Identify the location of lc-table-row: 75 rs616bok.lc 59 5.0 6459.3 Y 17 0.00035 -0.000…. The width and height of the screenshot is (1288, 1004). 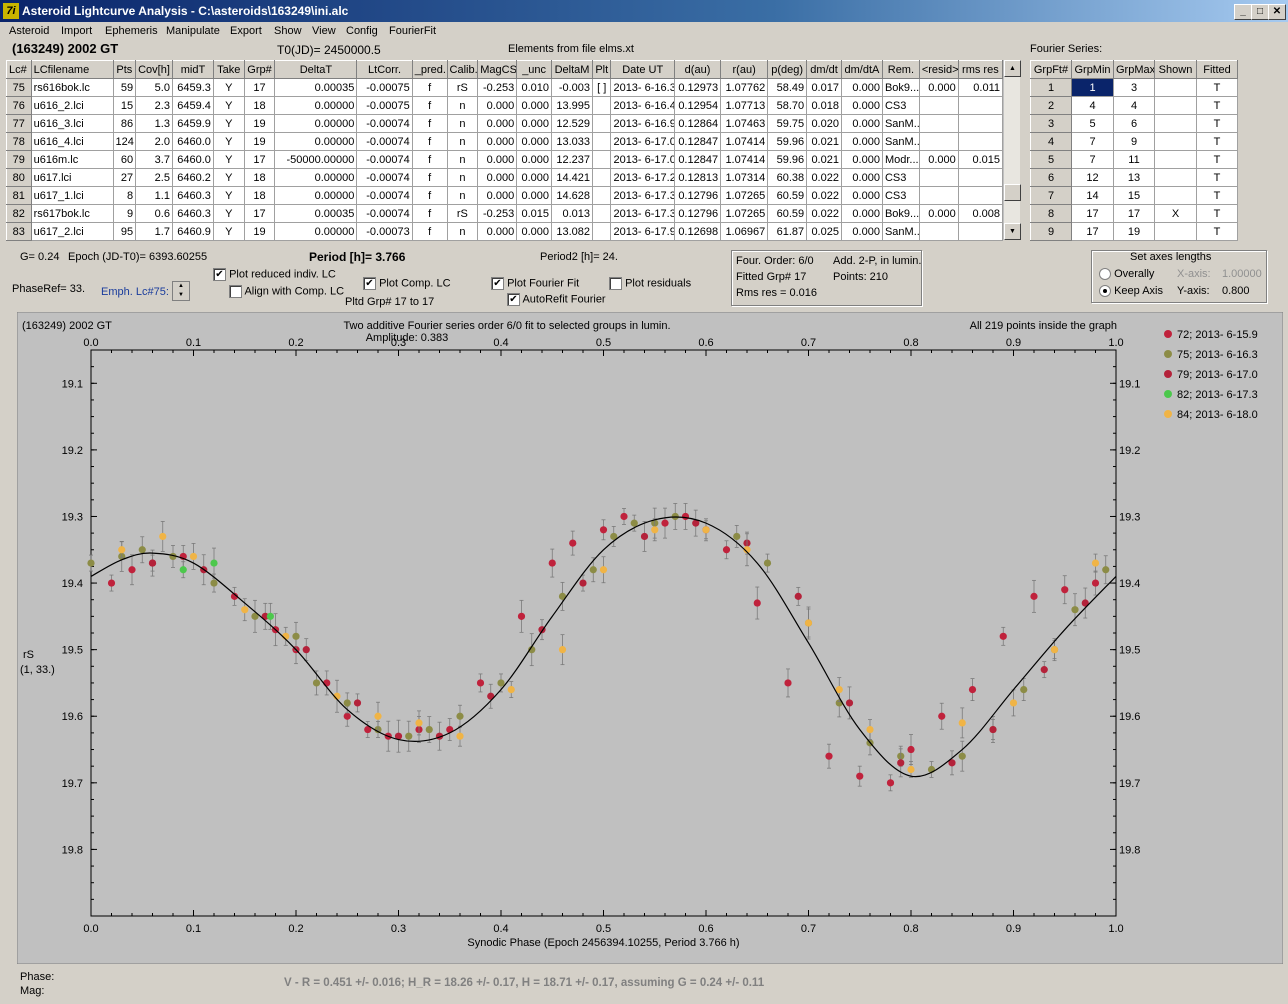
(505, 87).